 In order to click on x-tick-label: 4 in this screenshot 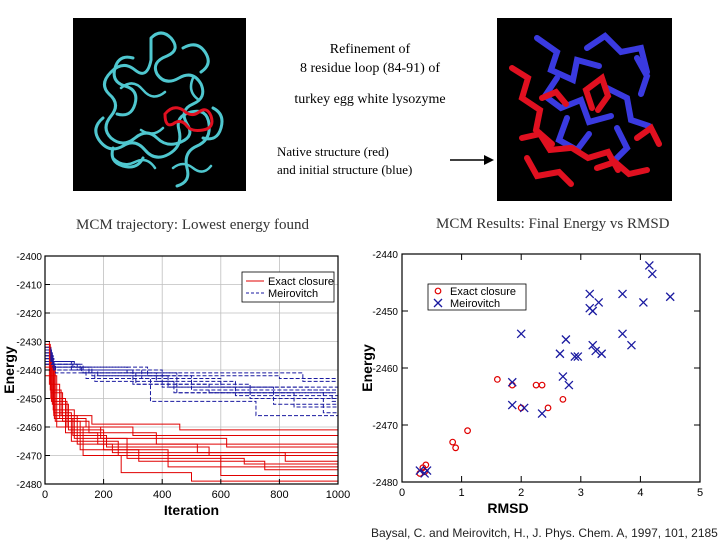, I will do `click(640, 493)`.